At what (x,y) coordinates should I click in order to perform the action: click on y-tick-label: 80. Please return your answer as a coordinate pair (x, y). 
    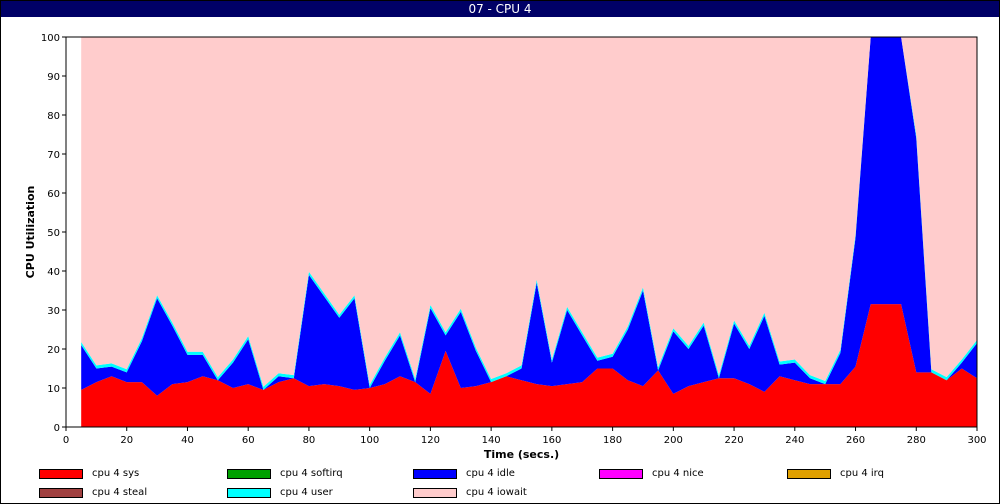
    Looking at the image, I should click on (53, 116).